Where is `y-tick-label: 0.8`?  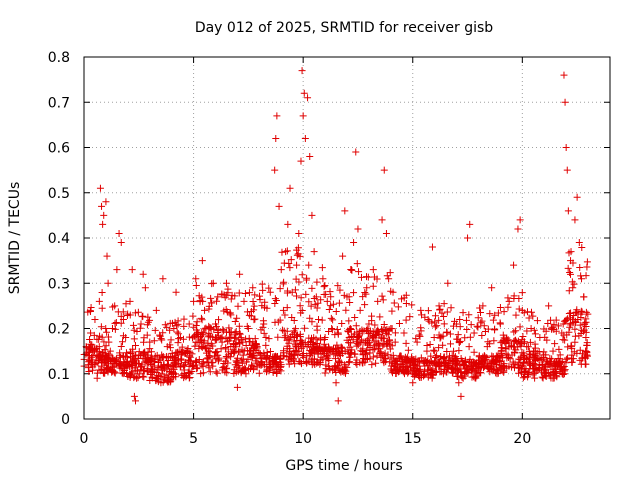 y-tick-label: 0.8 is located at coordinates (59, 58).